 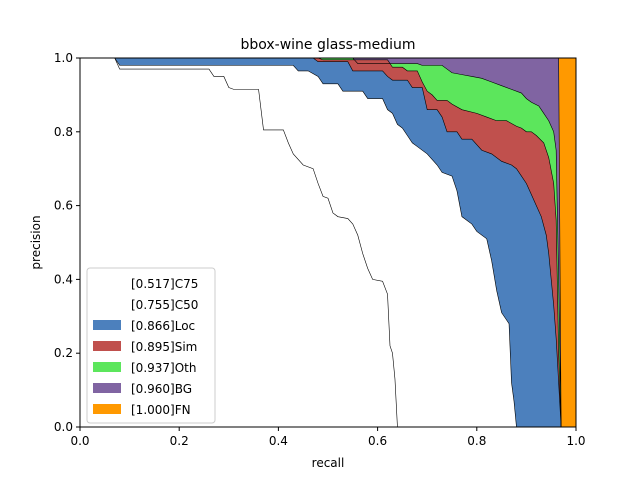 I want to click on y-tick-label: 1.0, so click(x=63, y=58).